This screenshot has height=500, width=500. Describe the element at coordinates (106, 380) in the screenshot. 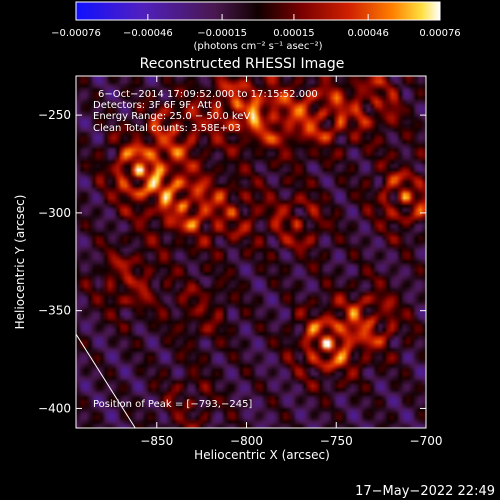

I see `solar-limb-line` at that location.